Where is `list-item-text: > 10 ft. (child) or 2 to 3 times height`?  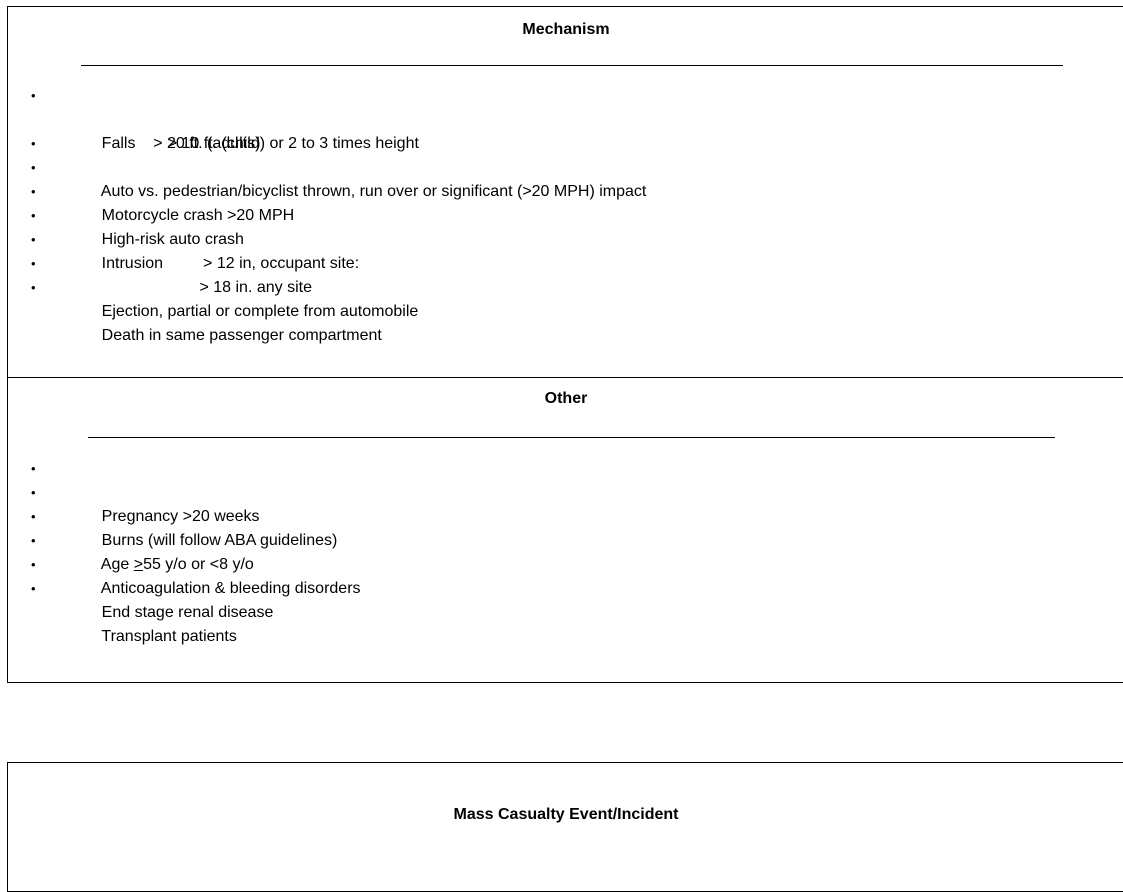 list-item-text: > 10 ft. (child) or 2 to 3 times height is located at coordinates (293, 143).